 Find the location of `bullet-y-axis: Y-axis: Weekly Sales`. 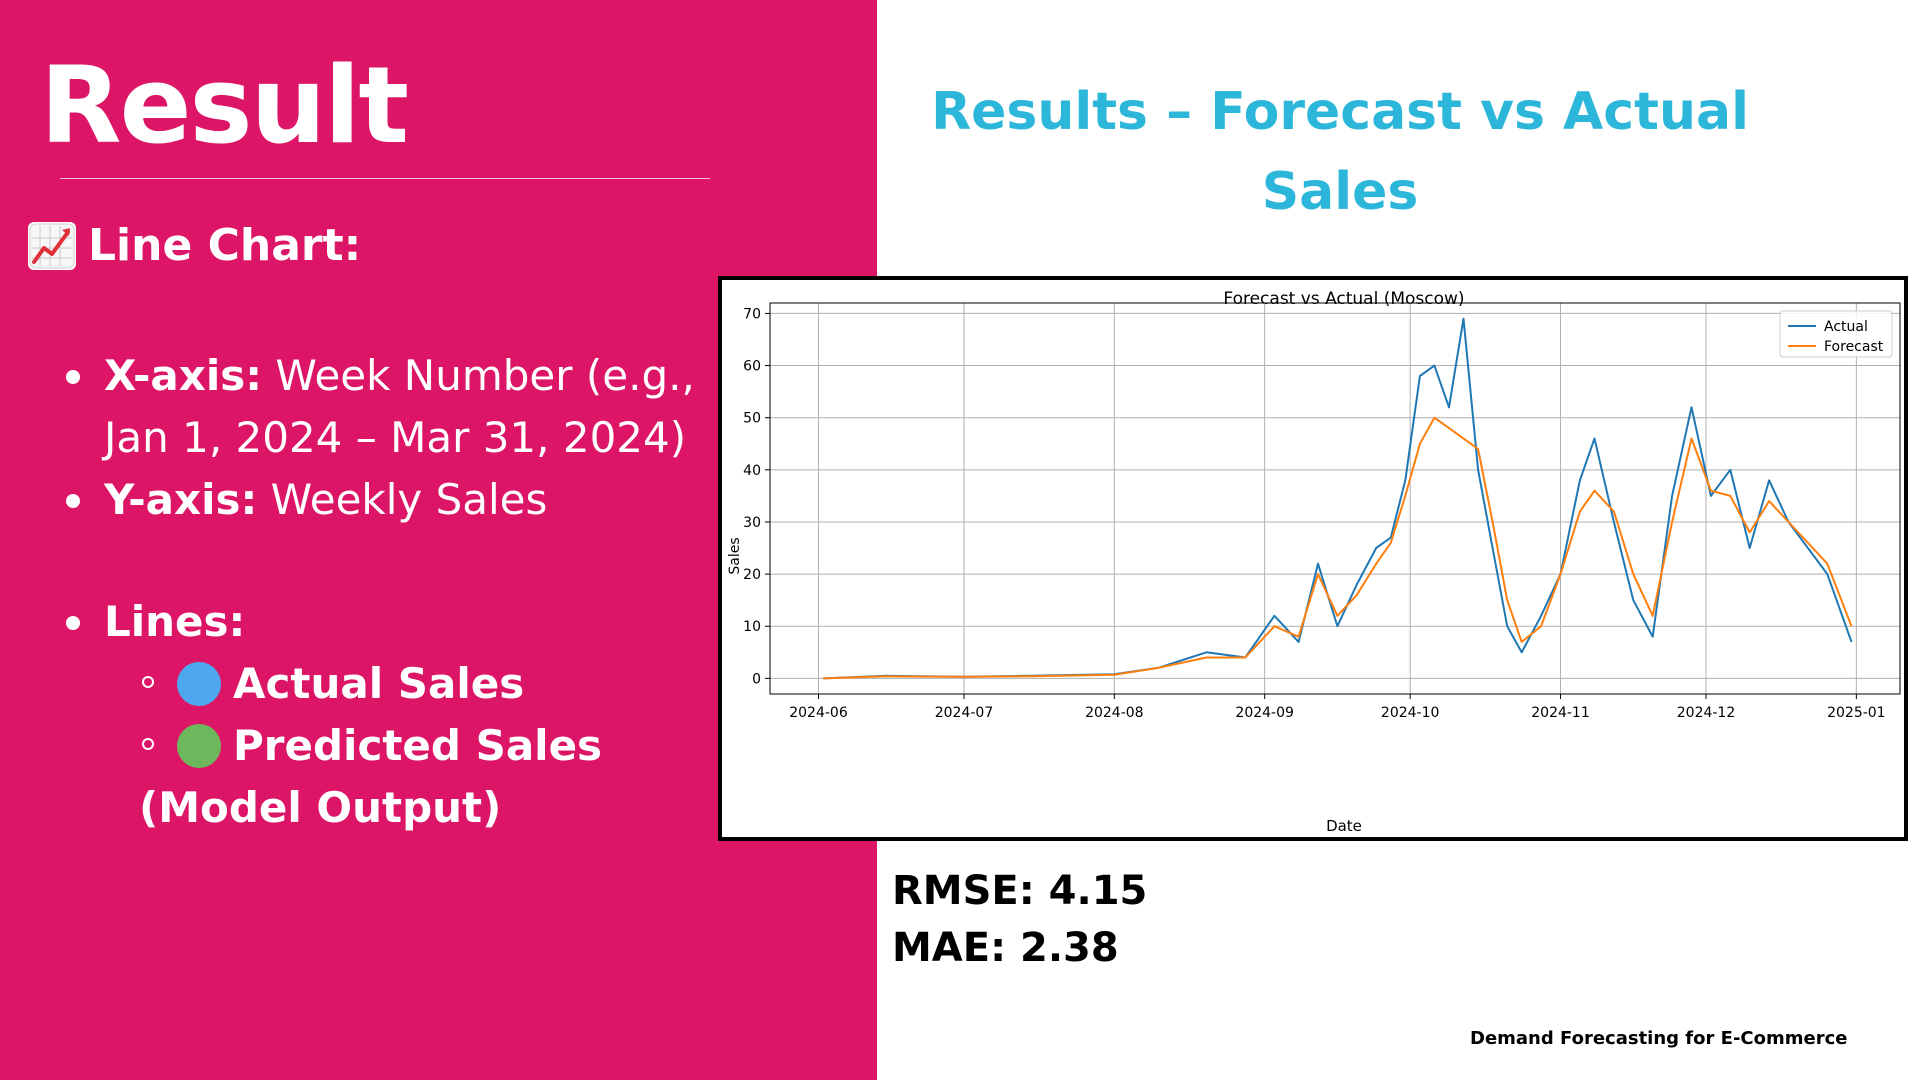

bullet-y-axis: Y-axis: Weekly Sales is located at coordinates (412, 500).